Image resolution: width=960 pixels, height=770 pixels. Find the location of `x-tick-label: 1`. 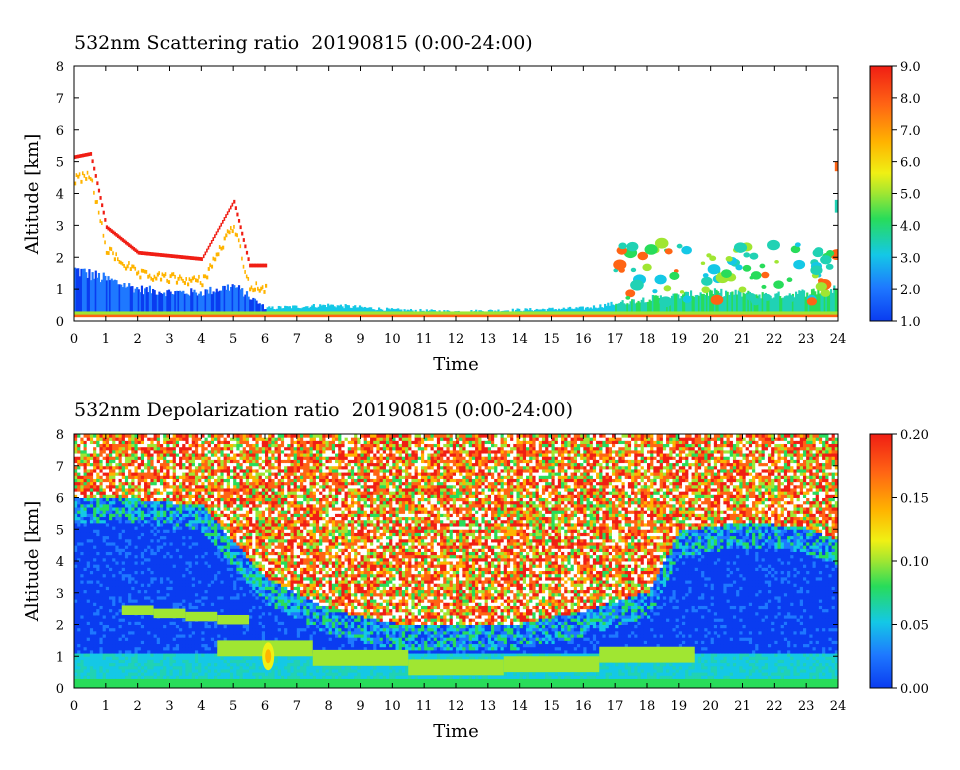

x-tick-label: 1 is located at coordinates (106, 339).